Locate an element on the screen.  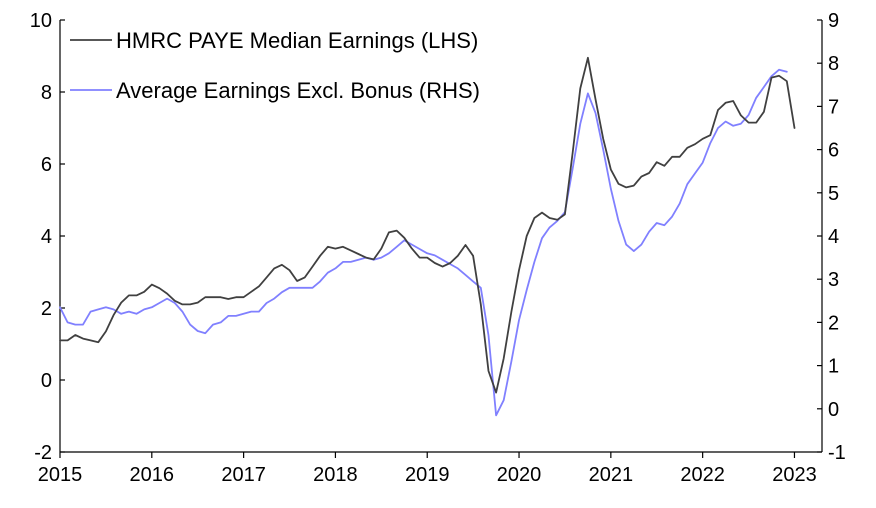
right-tick-label: 9 is located at coordinates (833, 21).